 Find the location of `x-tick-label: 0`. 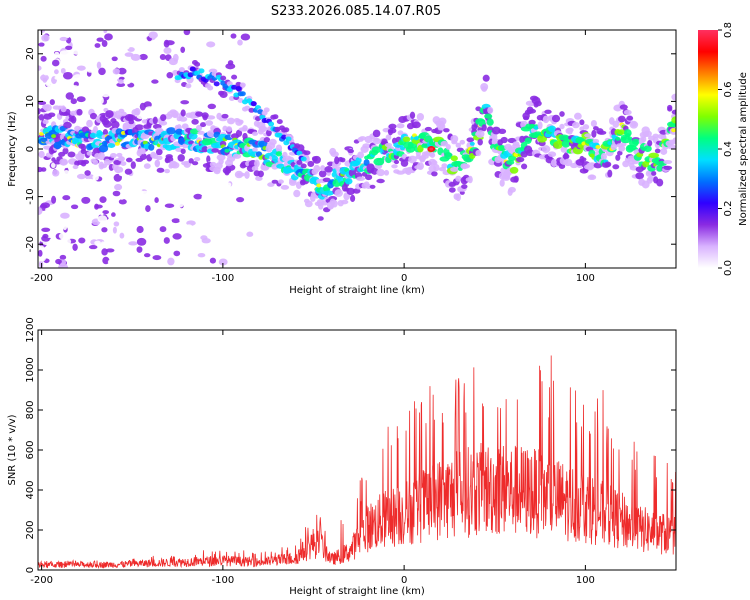

x-tick-label: 0 is located at coordinates (404, 580).